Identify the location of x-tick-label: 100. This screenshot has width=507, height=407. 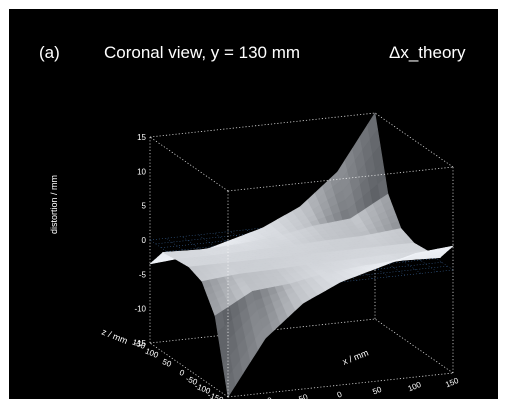
(415, 387).